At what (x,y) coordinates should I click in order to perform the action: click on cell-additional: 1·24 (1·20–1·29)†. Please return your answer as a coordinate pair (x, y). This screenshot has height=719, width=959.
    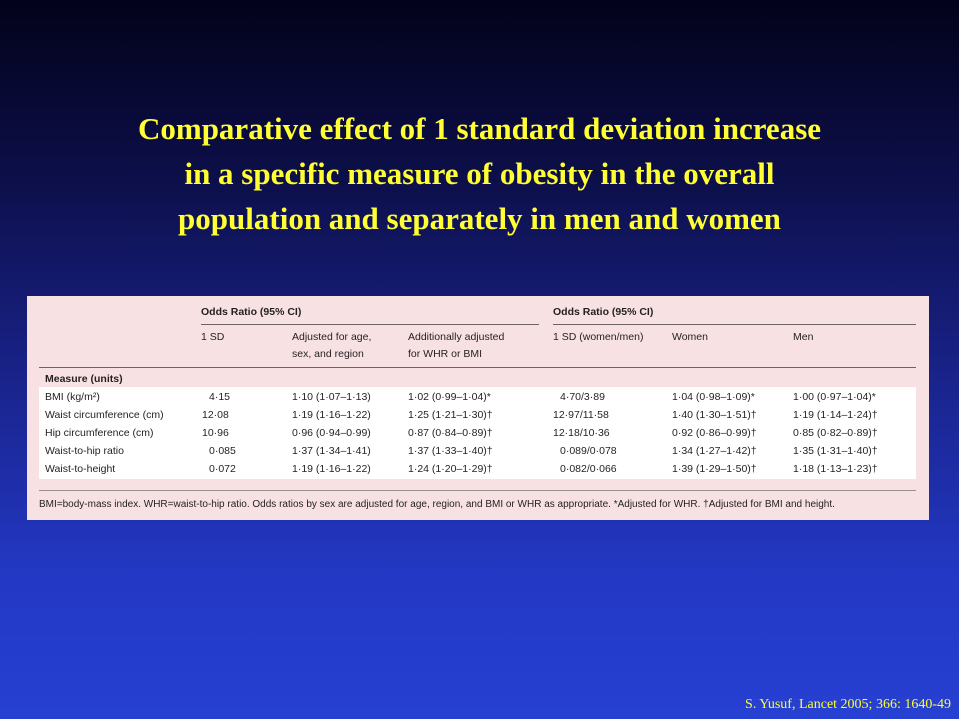
    Looking at the image, I should click on (450, 469).